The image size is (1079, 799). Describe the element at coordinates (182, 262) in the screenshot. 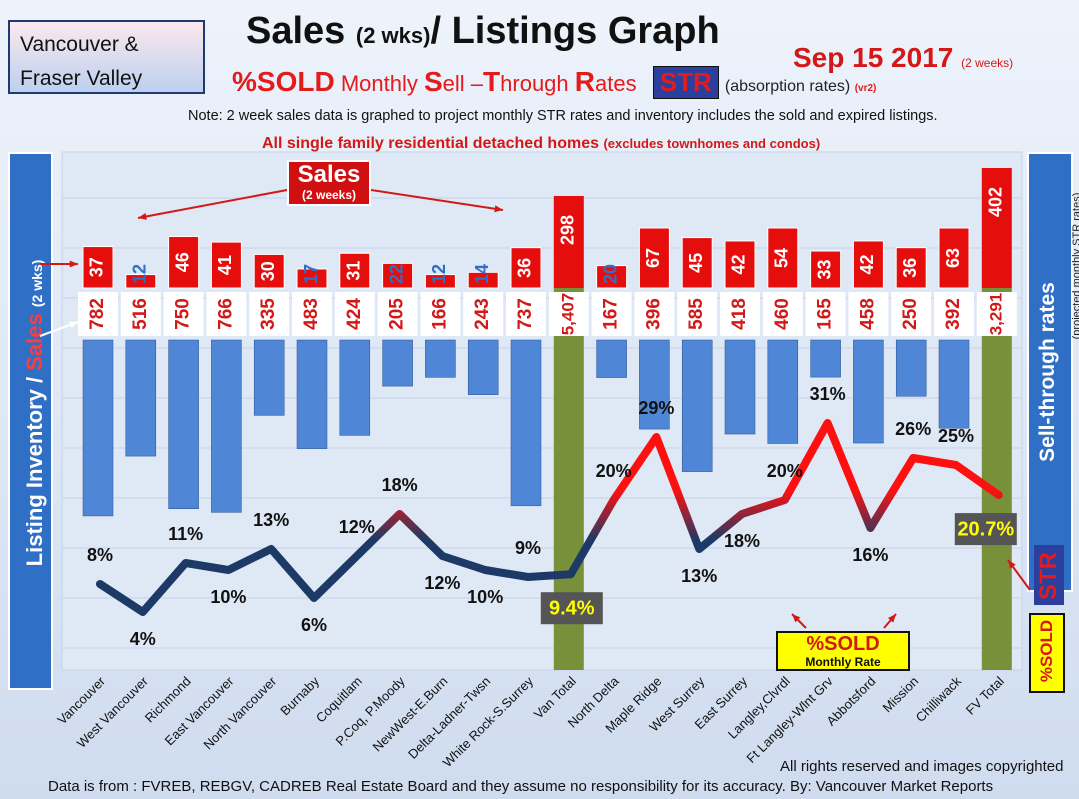

I see `sales-value-label: 46` at that location.